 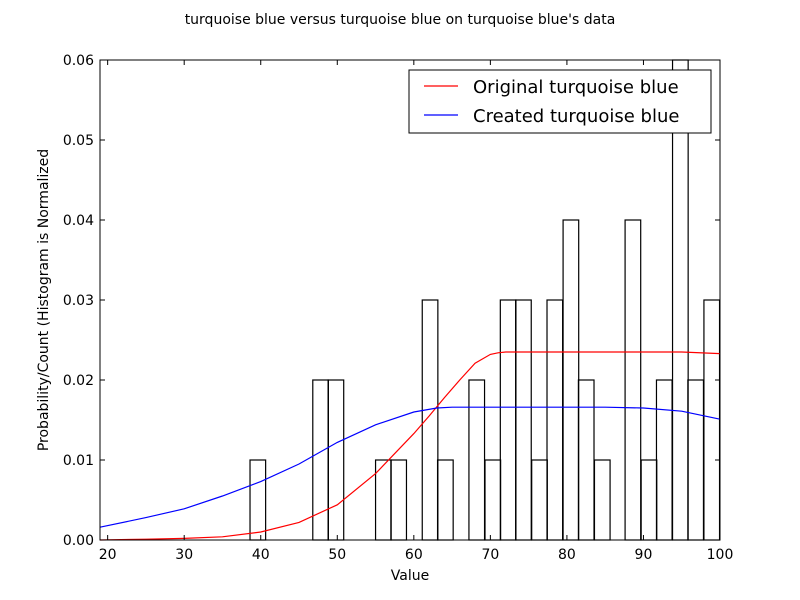 I want to click on y-tick-label: 0.00, so click(x=78, y=541).